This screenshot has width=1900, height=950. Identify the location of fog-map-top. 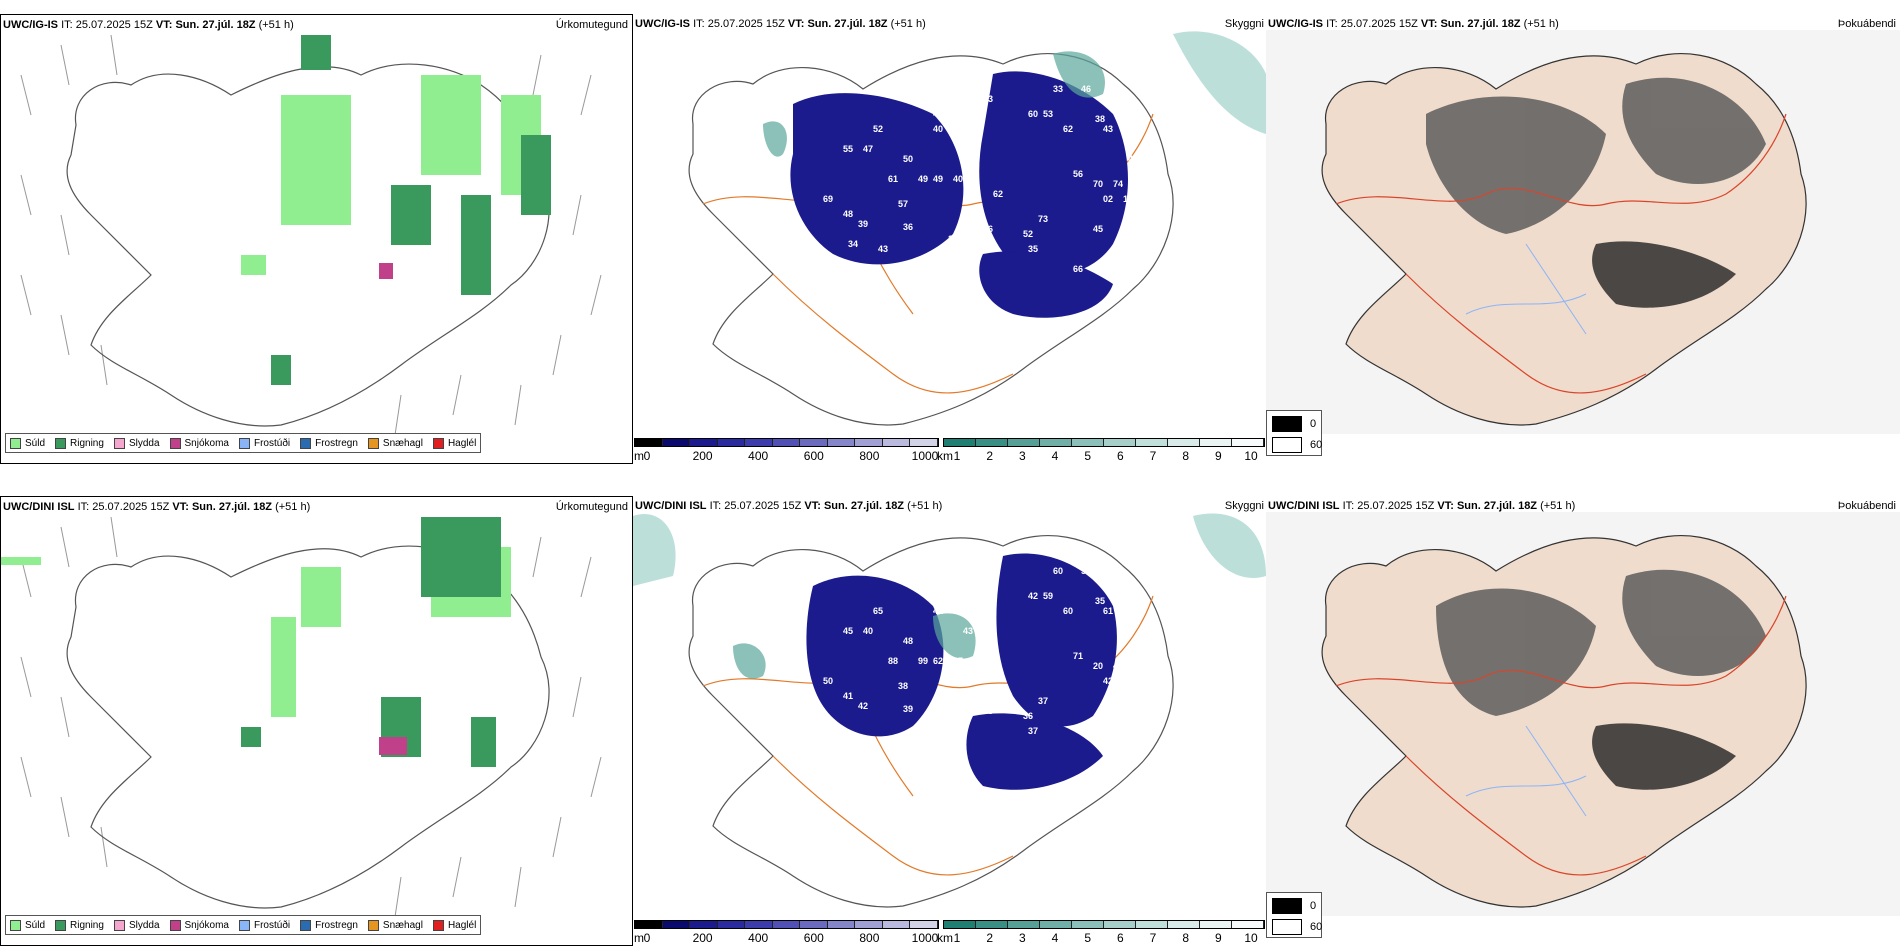
(1583, 232).